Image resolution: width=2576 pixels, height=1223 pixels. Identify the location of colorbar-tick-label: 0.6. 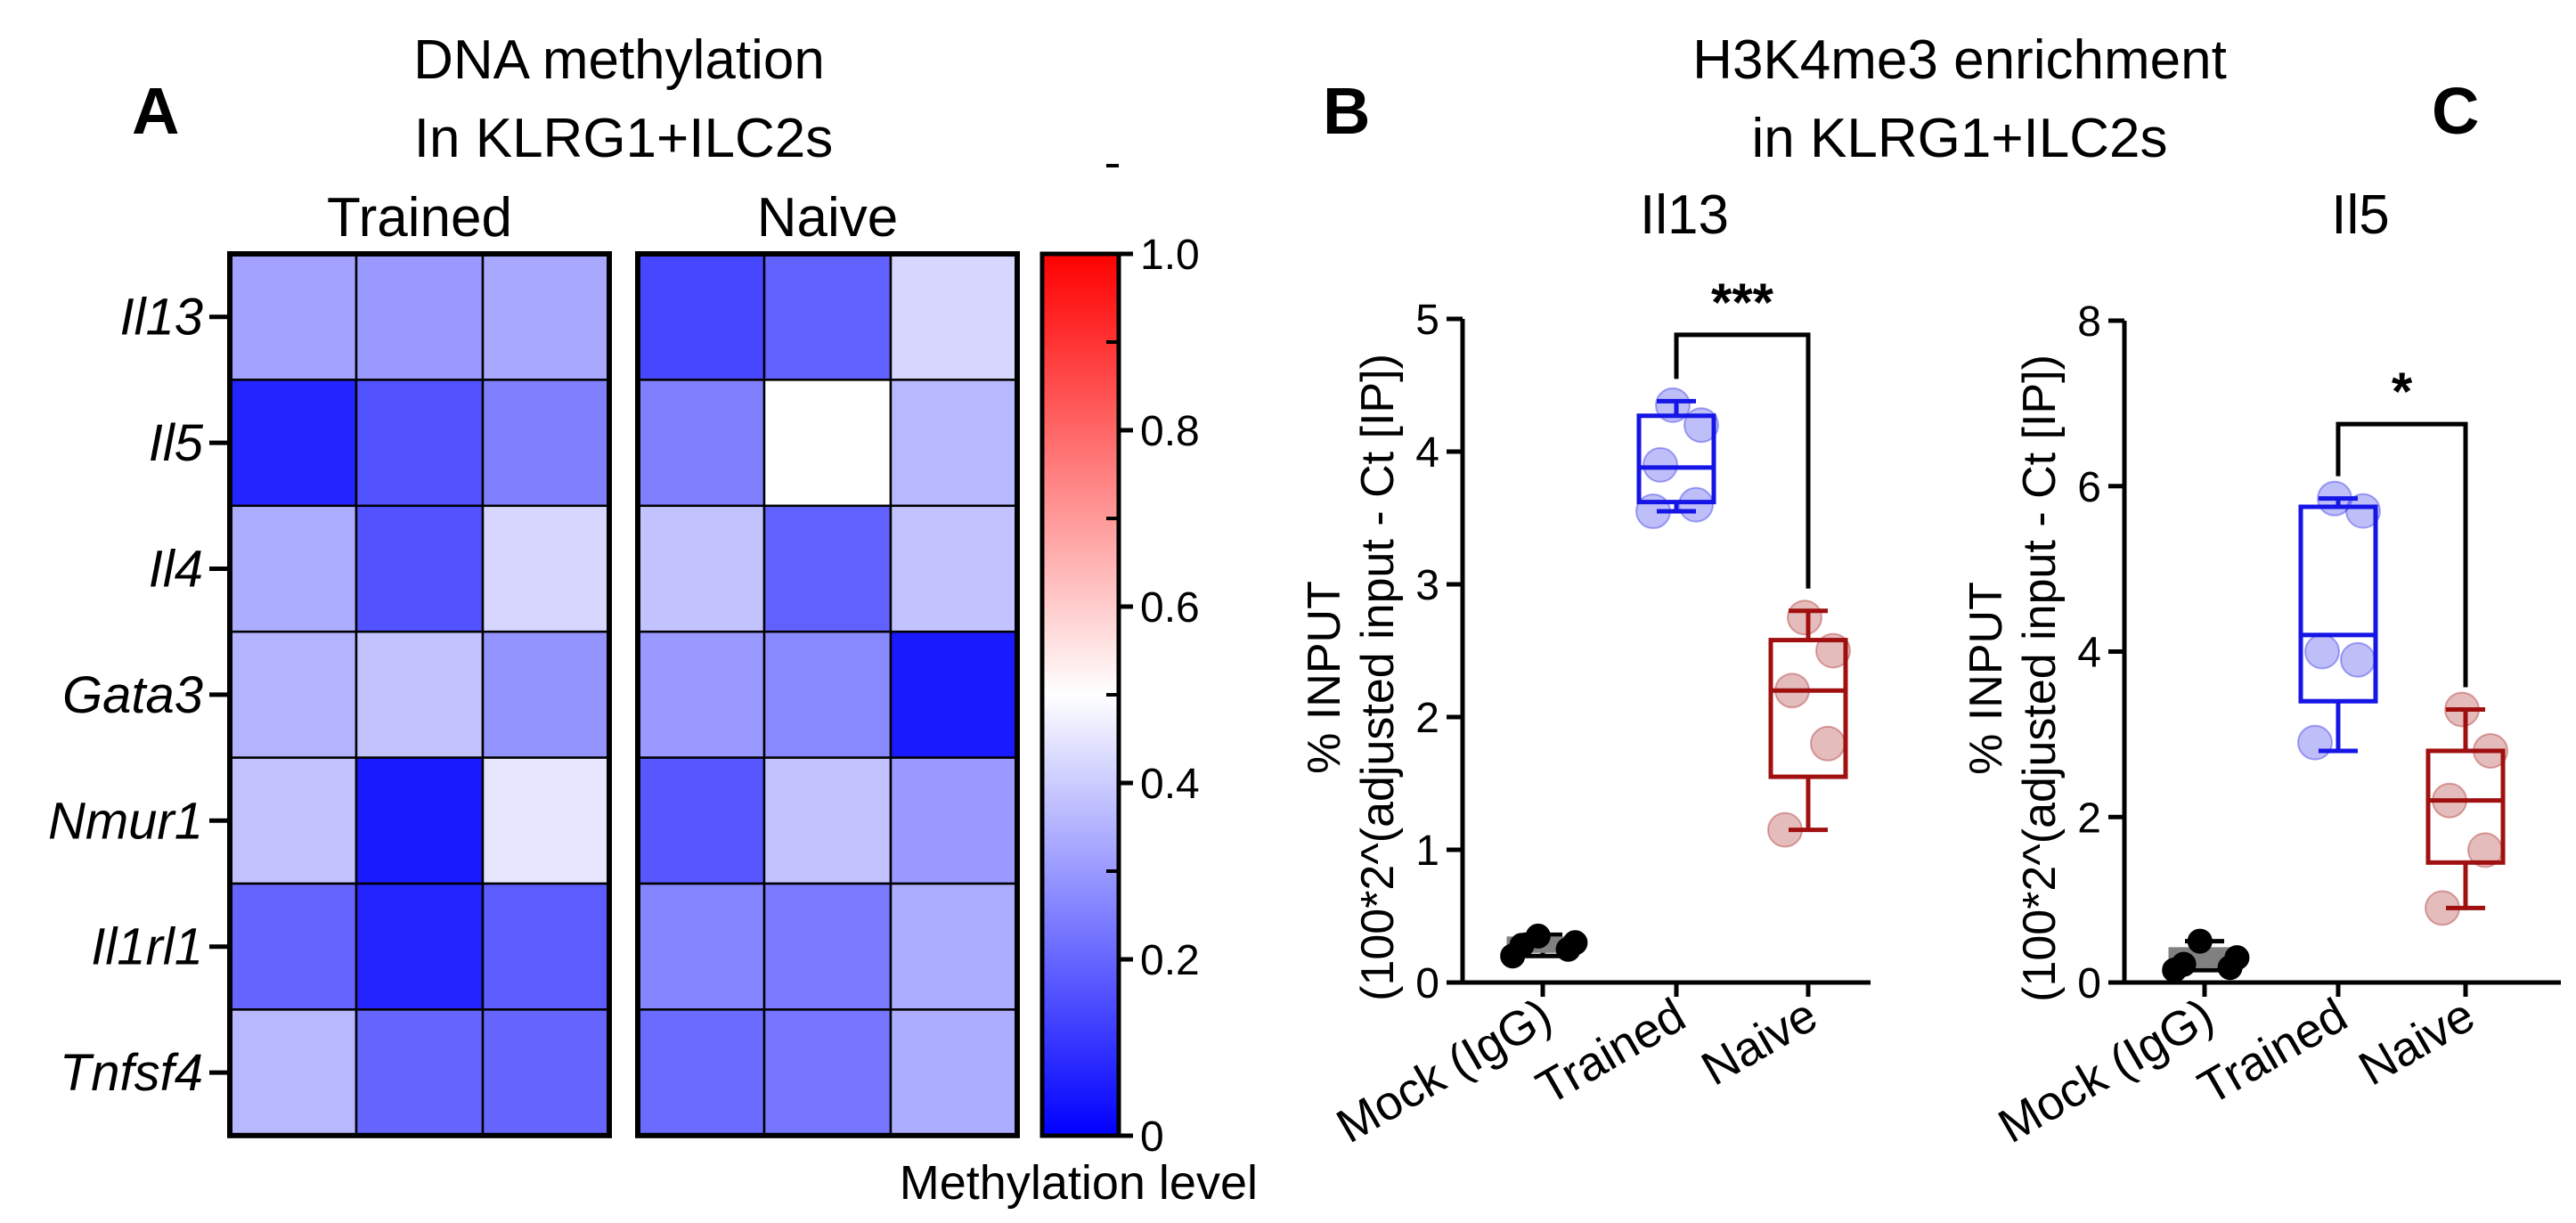
(1170, 608).